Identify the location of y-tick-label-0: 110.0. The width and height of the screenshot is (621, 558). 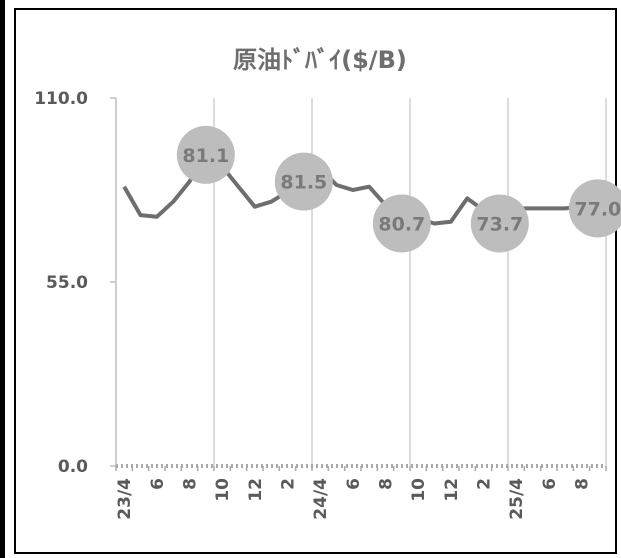
(61, 99).